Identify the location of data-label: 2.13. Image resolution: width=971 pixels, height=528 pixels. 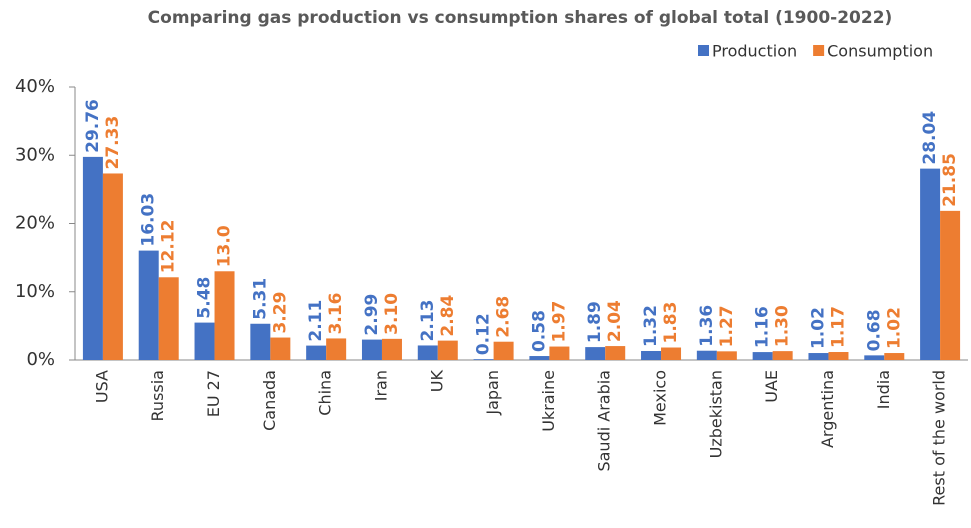
(428, 321).